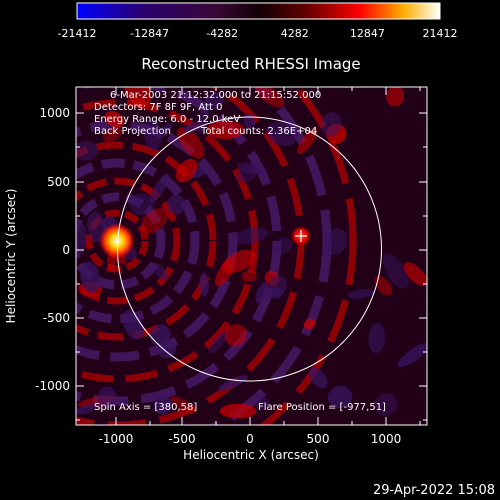 The image size is (500, 500). What do you see at coordinates (440, 33) in the screenshot?
I see `colorbar-tick-label: 21412` at bounding box center [440, 33].